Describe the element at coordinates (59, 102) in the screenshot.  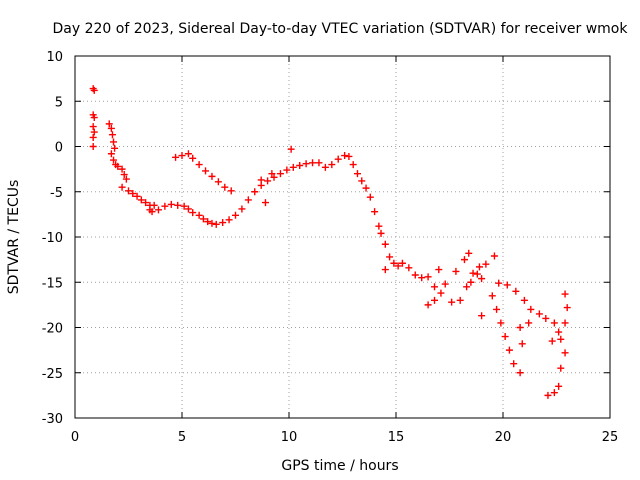
I see `y-tick-label: 5` at that location.